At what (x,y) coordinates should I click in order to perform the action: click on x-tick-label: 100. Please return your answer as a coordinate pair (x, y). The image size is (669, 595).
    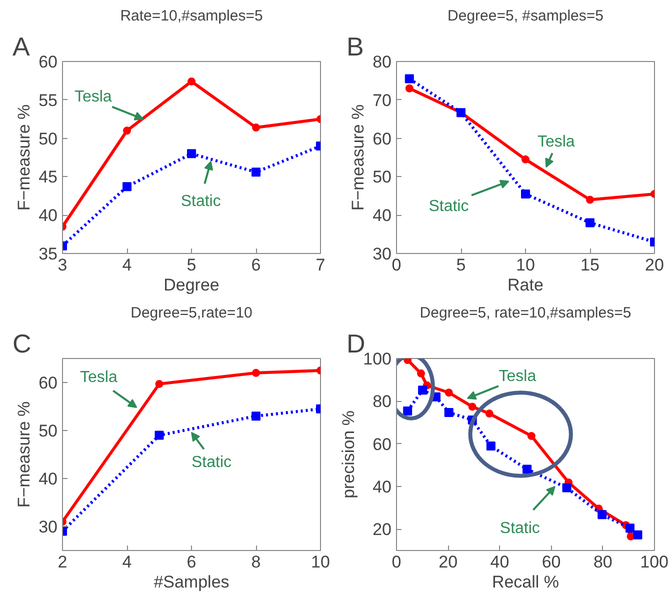
    Looking at the image, I should click on (654, 562).